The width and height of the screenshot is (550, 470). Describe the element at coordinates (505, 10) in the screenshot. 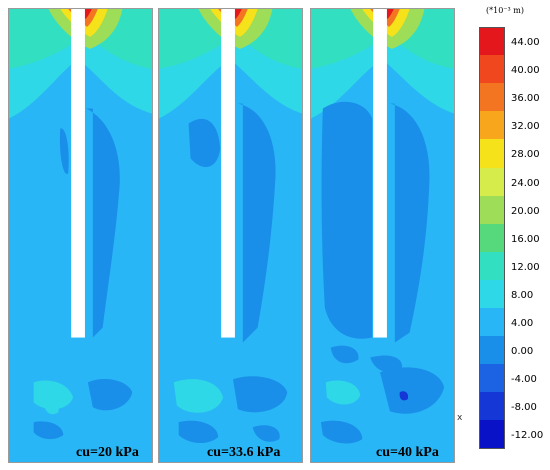

I see `colorbar-unit: (*10⁻³ m)` at that location.